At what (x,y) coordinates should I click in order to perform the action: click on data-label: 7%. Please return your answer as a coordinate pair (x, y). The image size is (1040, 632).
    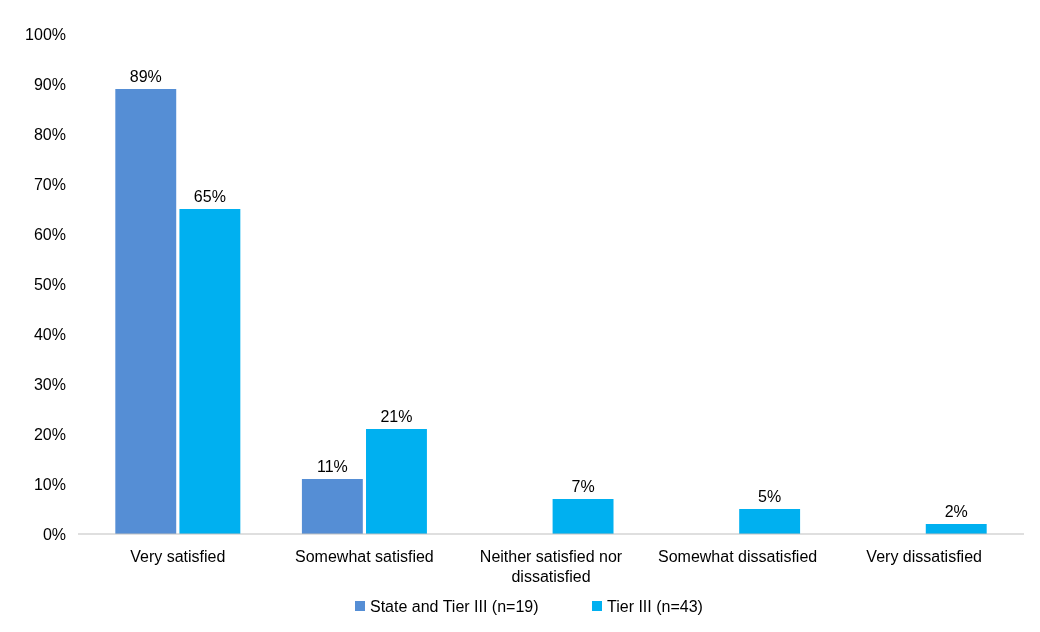
    Looking at the image, I should click on (583, 486).